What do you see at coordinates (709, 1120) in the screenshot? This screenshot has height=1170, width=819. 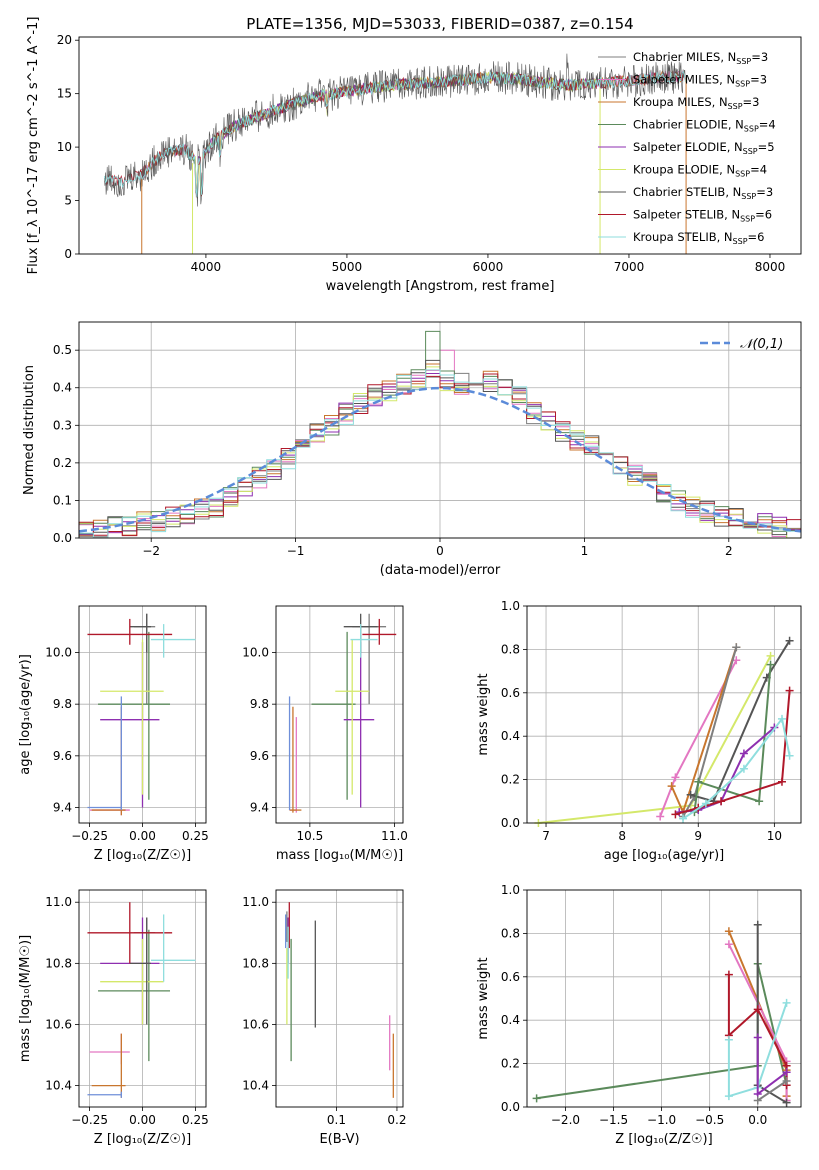 I see `x-tick-label: −0.5` at bounding box center [709, 1120].